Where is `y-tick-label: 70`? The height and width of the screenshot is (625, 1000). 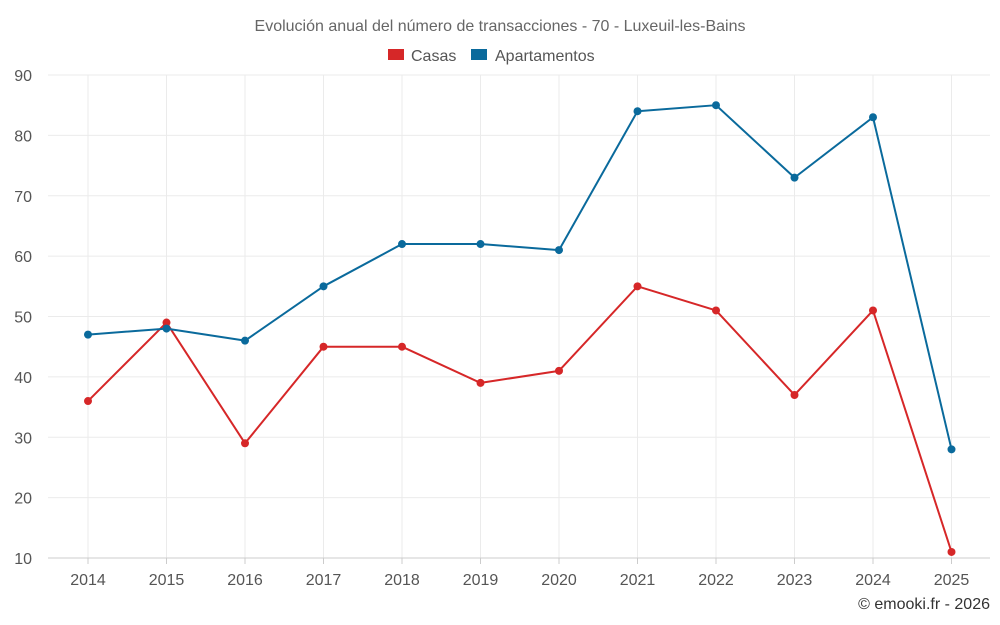
y-tick-label: 70 is located at coordinates (23, 197).